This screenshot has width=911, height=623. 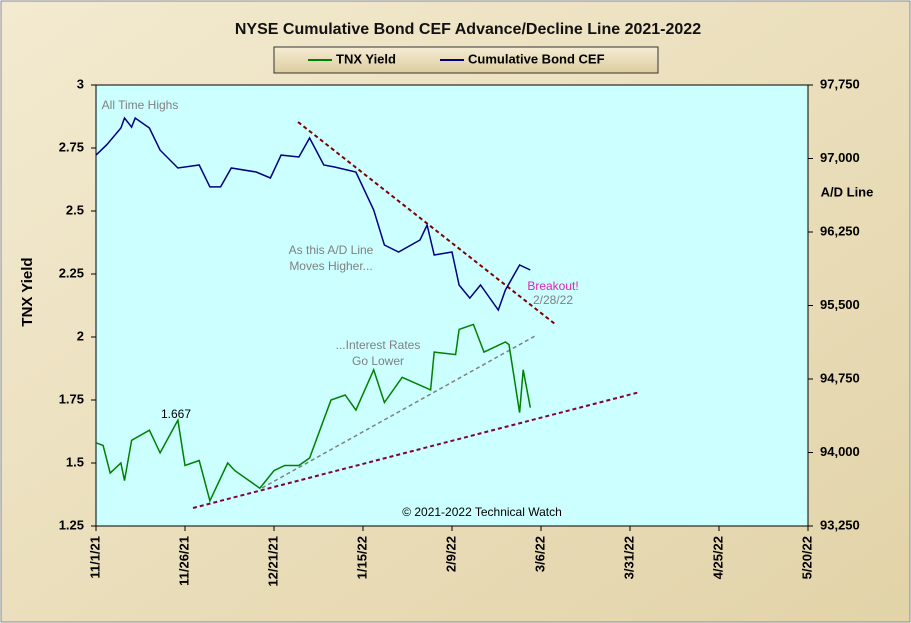 I want to click on x-tick-label: 12/21/21, so click(x=272, y=561).